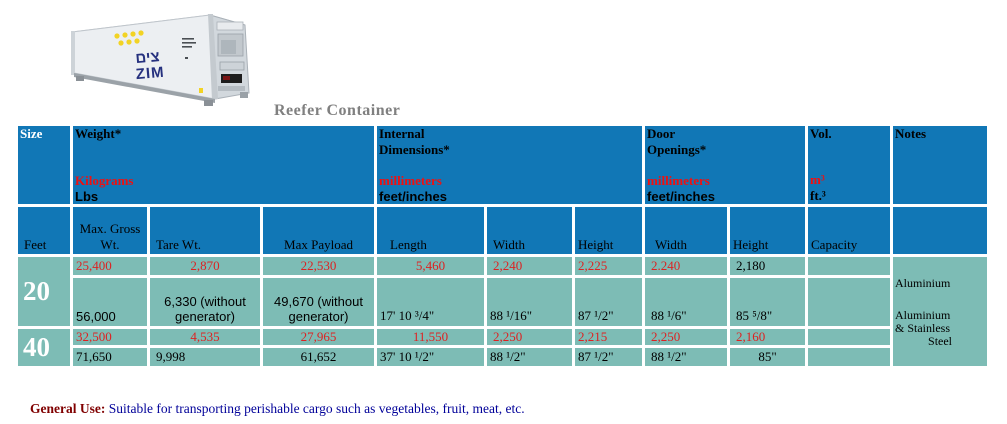 This screenshot has height=424, width=1007. What do you see at coordinates (129, 38) in the screenshot?
I see `yellow-dots` at bounding box center [129, 38].